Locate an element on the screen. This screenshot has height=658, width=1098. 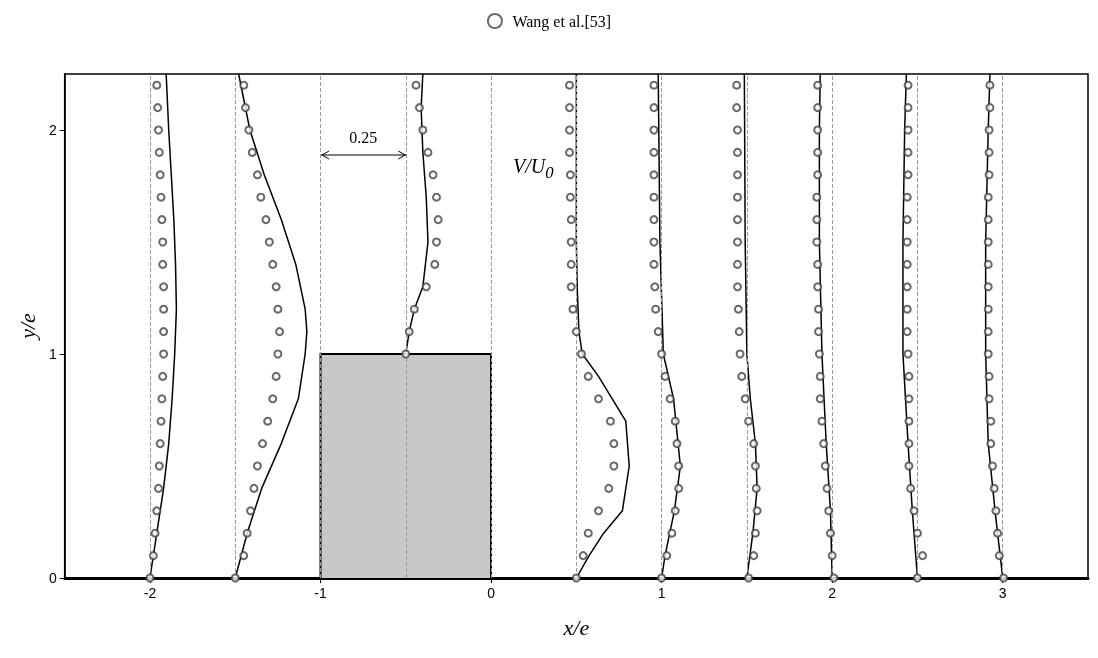
x-tick-label: -1 is located at coordinates (320, 593).